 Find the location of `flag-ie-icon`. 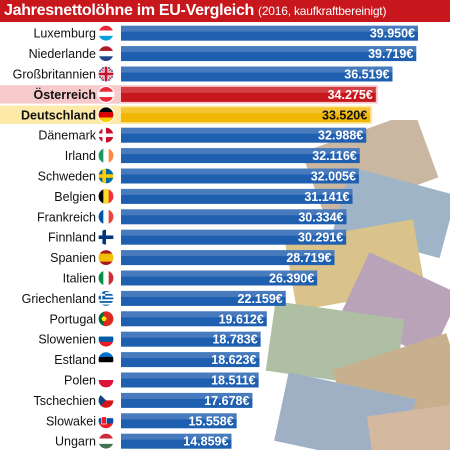

flag-ie-icon is located at coordinates (106, 156).